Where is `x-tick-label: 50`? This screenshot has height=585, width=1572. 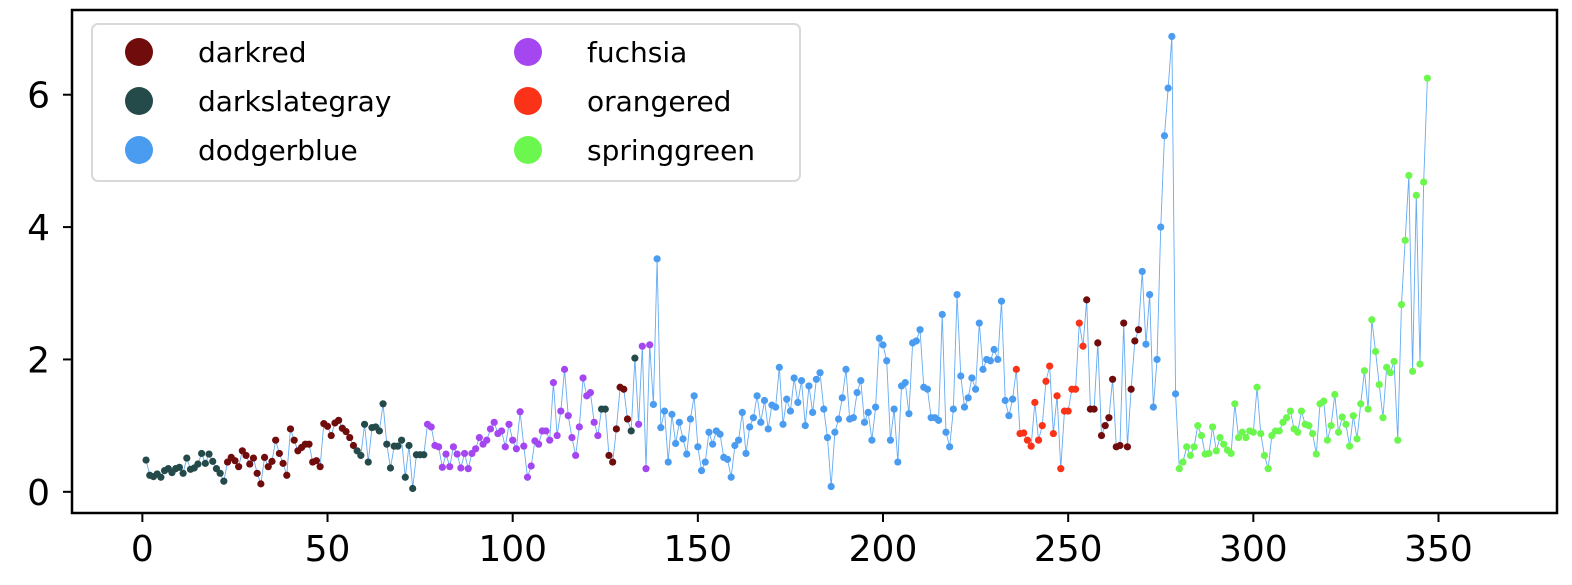
x-tick-label: 50 is located at coordinates (328, 549).